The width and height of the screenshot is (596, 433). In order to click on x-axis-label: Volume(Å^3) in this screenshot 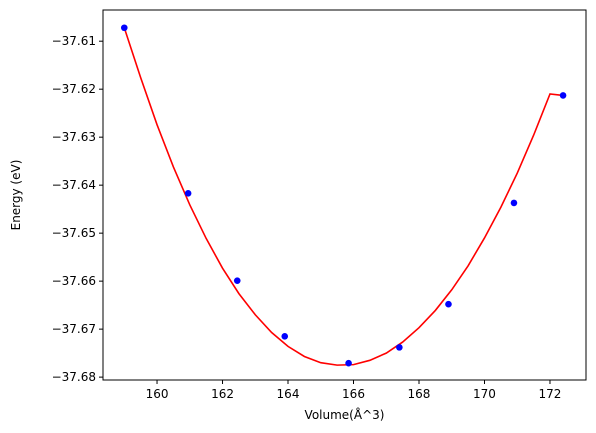, I will do `click(345, 414)`.